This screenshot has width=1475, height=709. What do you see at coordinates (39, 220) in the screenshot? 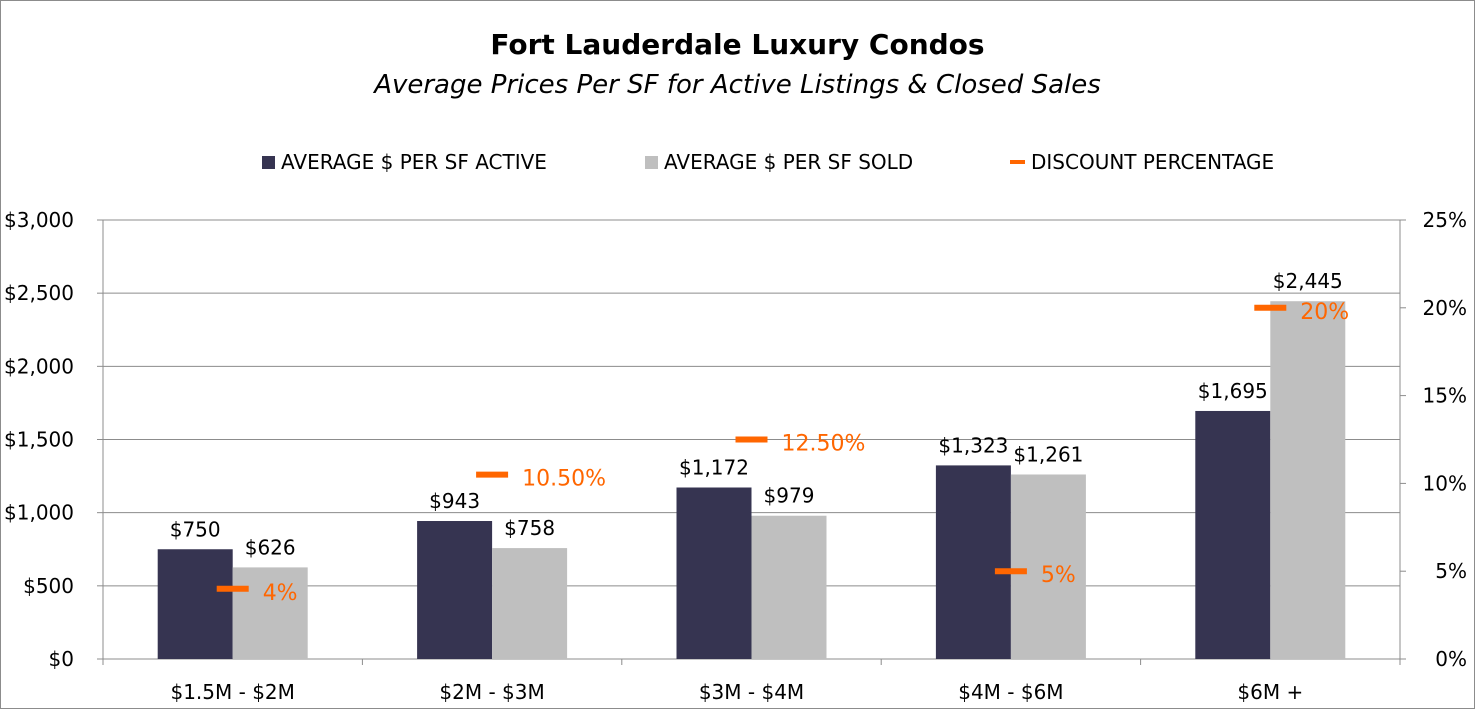
I see `y-left-tick-label: $3,000` at bounding box center [39, 220].